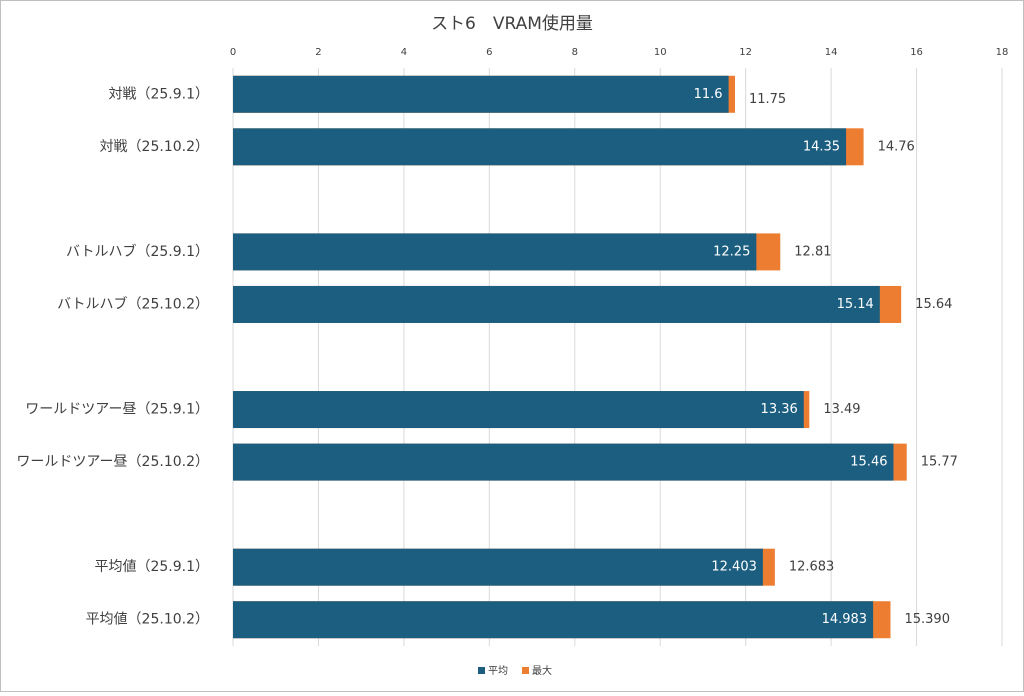 The width and height of the screenshot is (1024, 696). Describe the element at coordinates (916, 52) in the screenshot. I see `x-tick-label: 16` at that location.